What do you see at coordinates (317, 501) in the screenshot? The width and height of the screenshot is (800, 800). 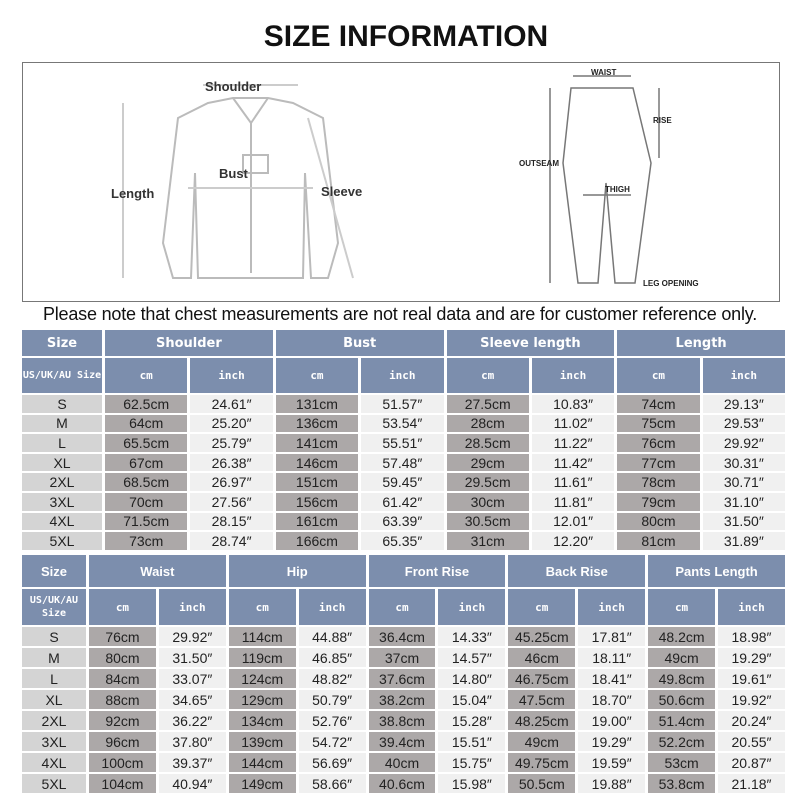 I see `cm-cell: 156cm` at bounding box center [317, 501].